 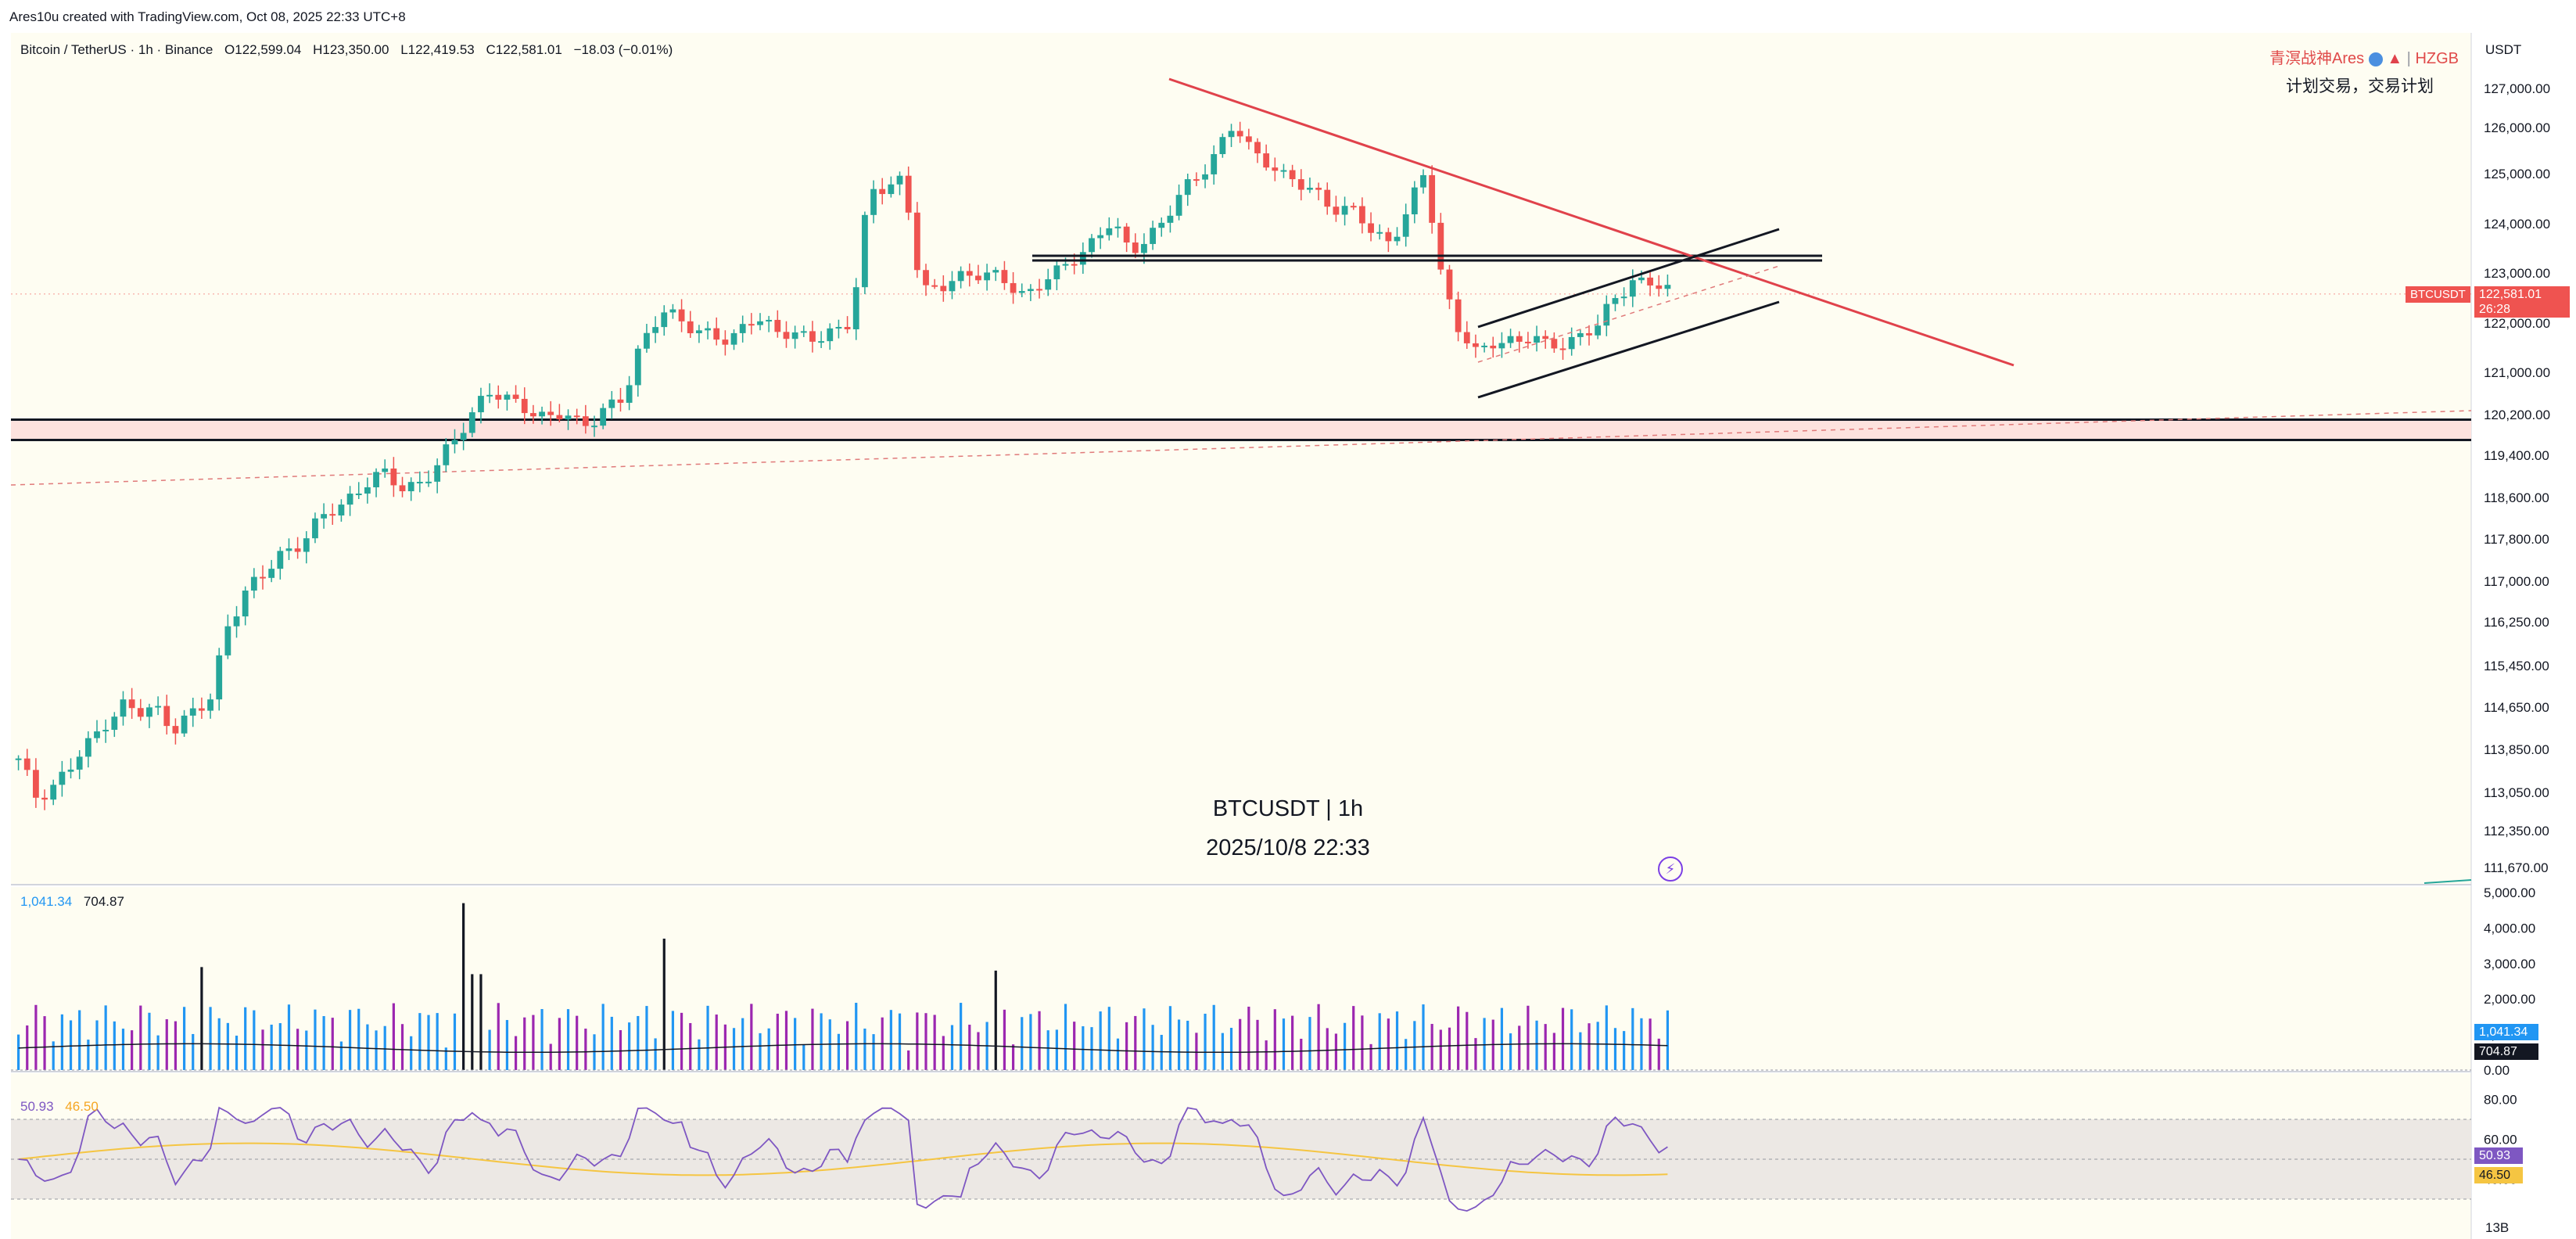 What do you see at coordinates (2509, 892) in the screenshot?
I see `volume-tick-label: 5,000.00` at bounding box center [2509, 892].